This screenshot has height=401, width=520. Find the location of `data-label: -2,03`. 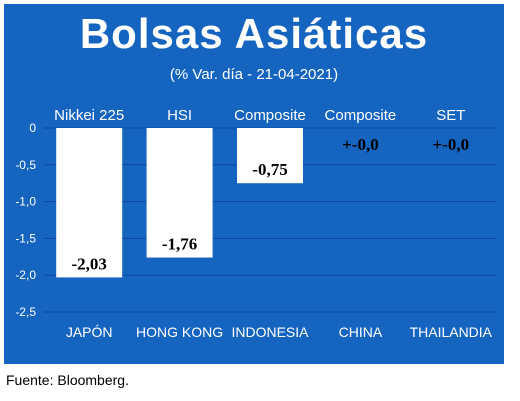

data-label: -2,03 is located at coordinates (88, 263).